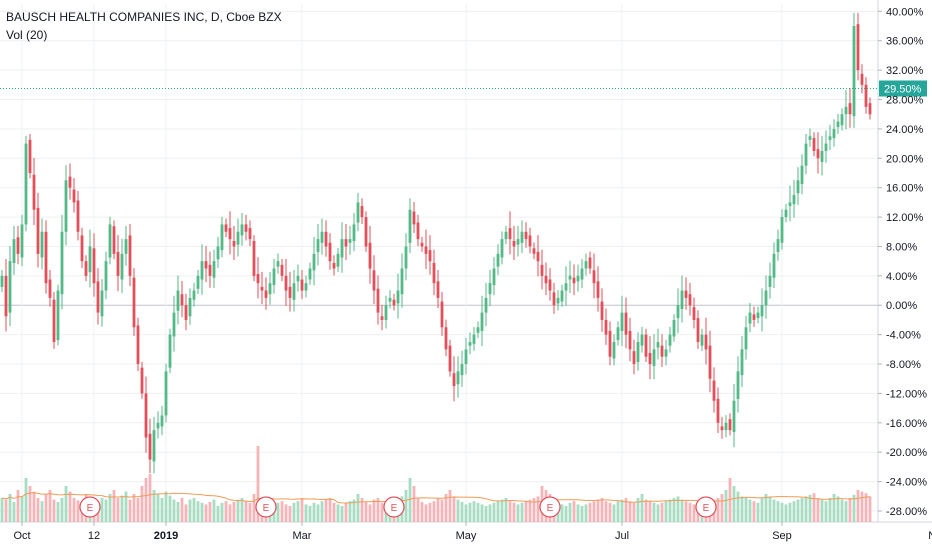 Image resolution: width=932 pixels, height=550 pixels. Describe the element at coordinates (144, 17) in the screenshot. I see `chart-title: BAUSCH HEALTH COMPANIES INC, D, Cboe BZX` at that location.